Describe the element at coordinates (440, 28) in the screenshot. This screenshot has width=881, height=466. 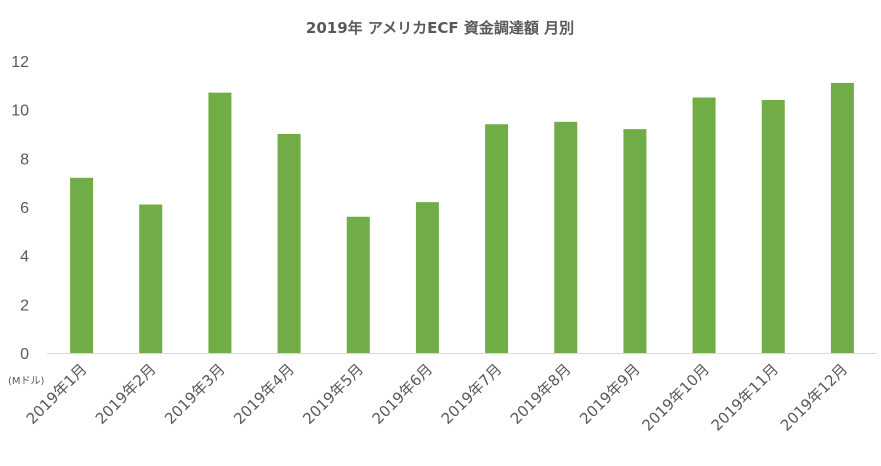
I see `chart-title: 2019年 アメリカECF 資金調達額 月別` at that location.